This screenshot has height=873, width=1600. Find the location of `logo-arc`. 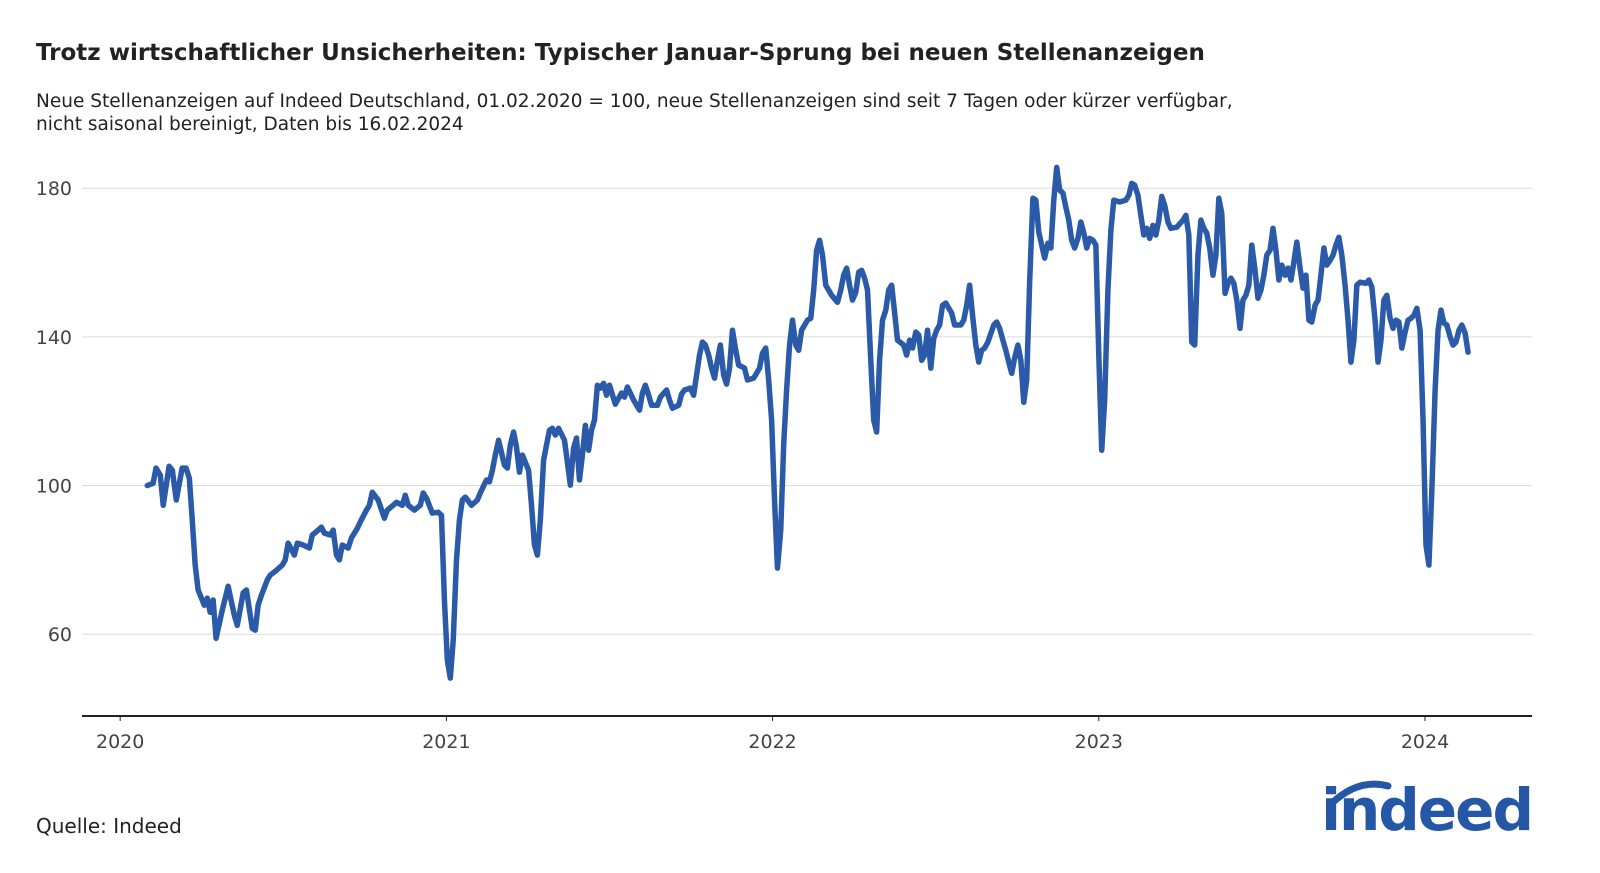

logo-arc is located at coordinates (1359, 794).